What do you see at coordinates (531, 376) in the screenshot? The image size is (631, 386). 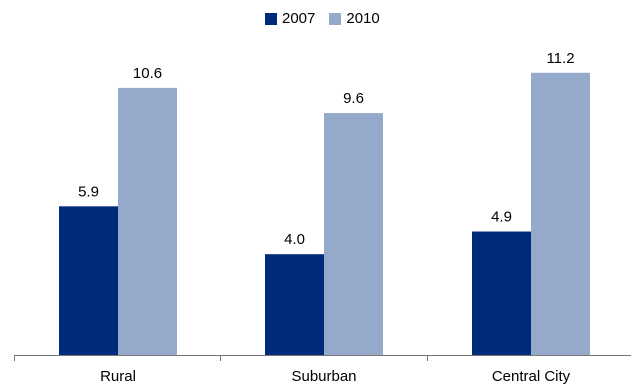 I see `category-label-central-city: Central City` at bounding box center [531, 376].